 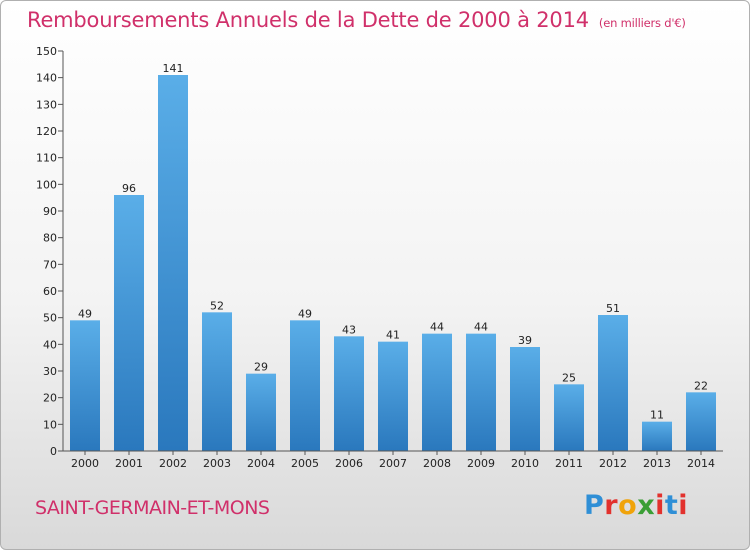 What do you see at coordinates (261, 412) in the screenshot?
I see `bar-2004` at bounding box center [261, 412].